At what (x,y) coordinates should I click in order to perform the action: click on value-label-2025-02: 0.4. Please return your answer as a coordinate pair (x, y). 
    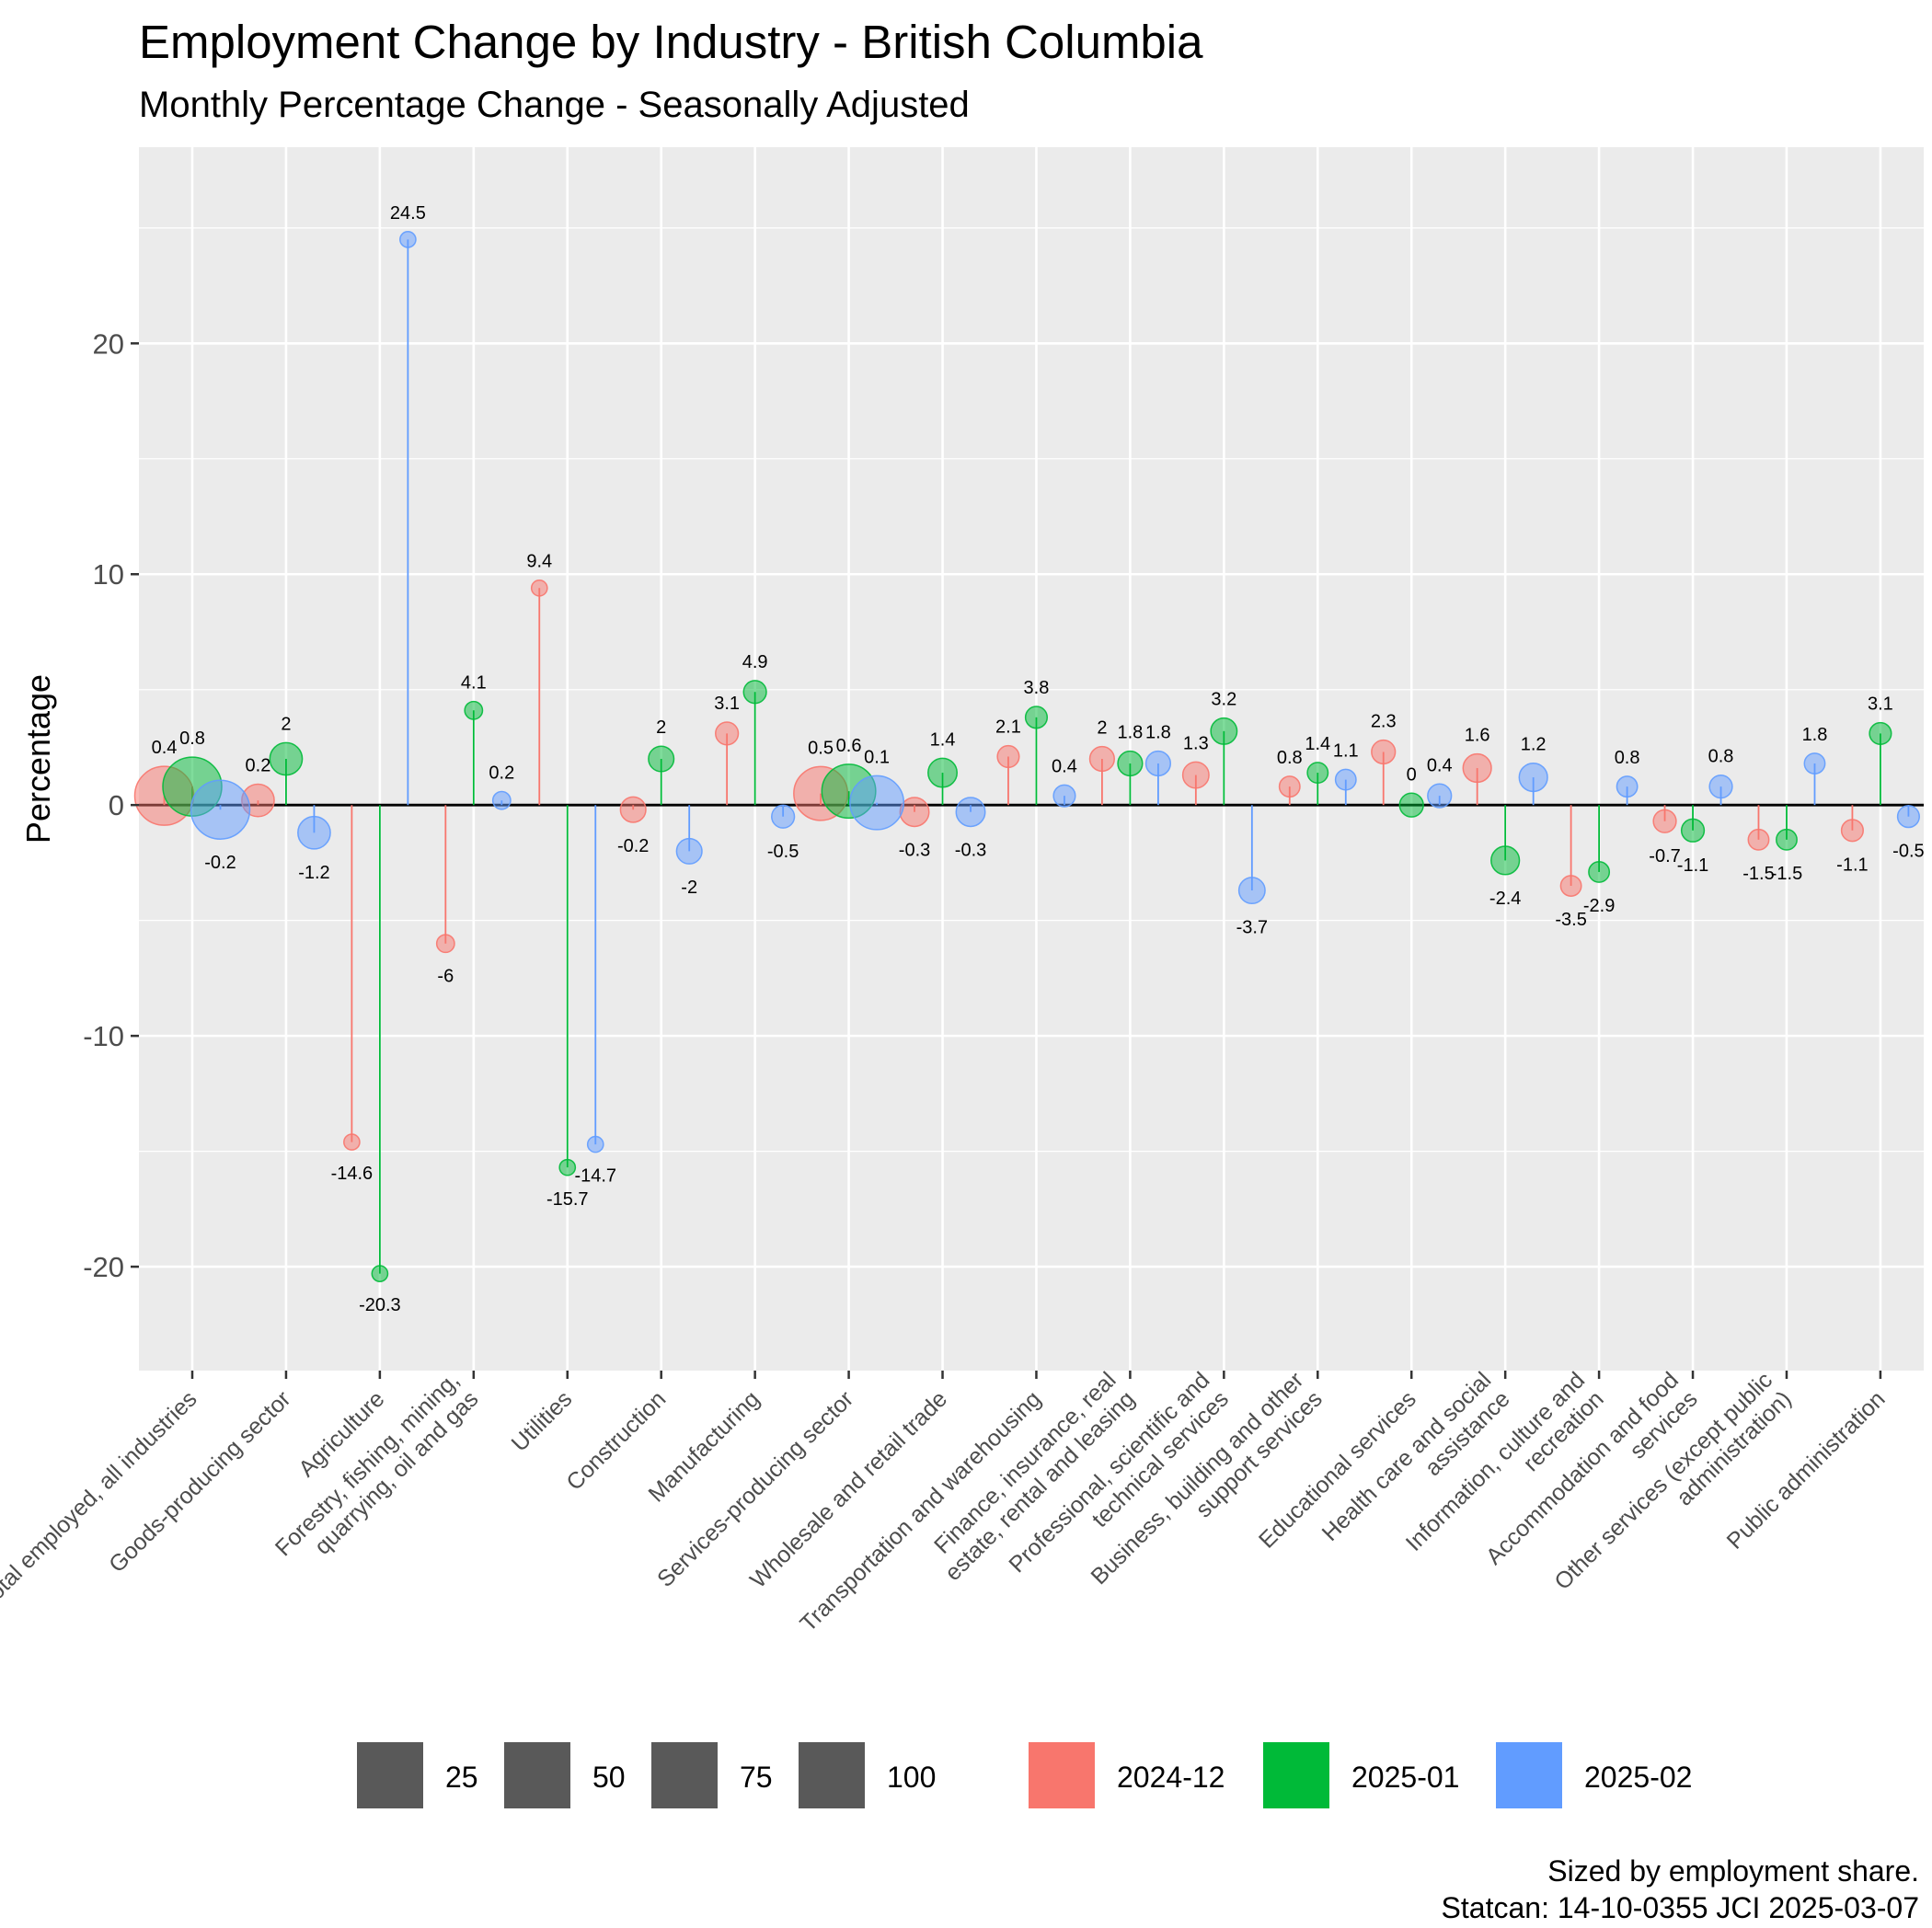
    Looking at the image, I should click on (1440, 765).